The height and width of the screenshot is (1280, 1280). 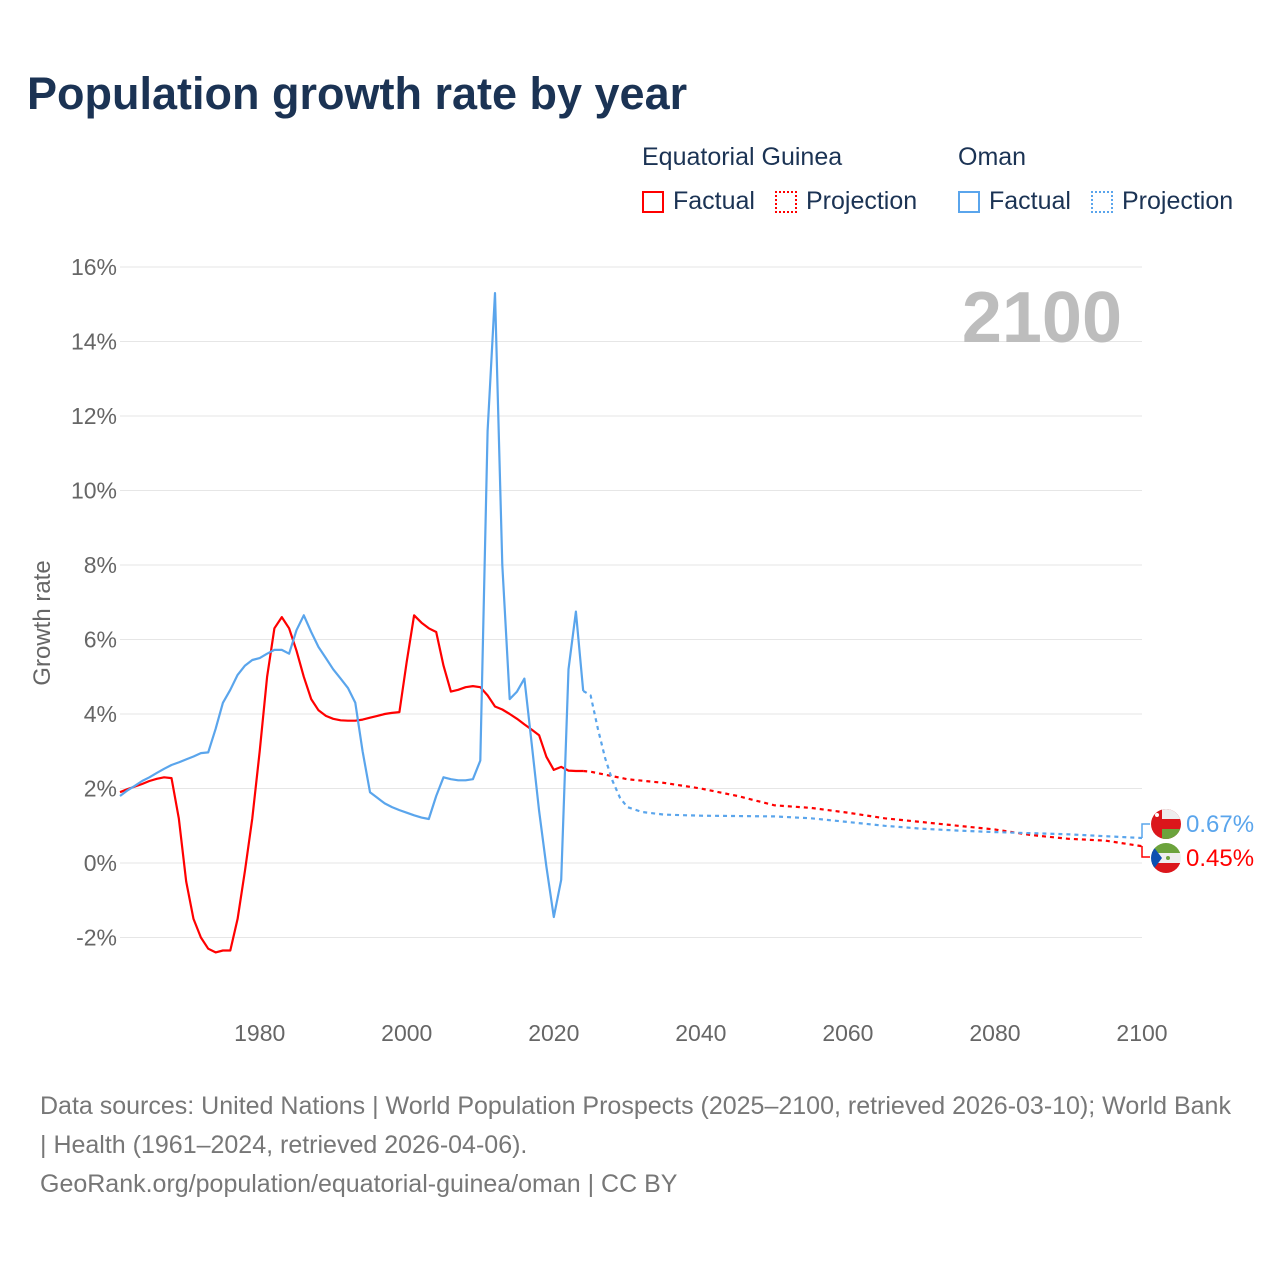 I want to click on y-tick-label: -2%, so click(x=96, y=938).